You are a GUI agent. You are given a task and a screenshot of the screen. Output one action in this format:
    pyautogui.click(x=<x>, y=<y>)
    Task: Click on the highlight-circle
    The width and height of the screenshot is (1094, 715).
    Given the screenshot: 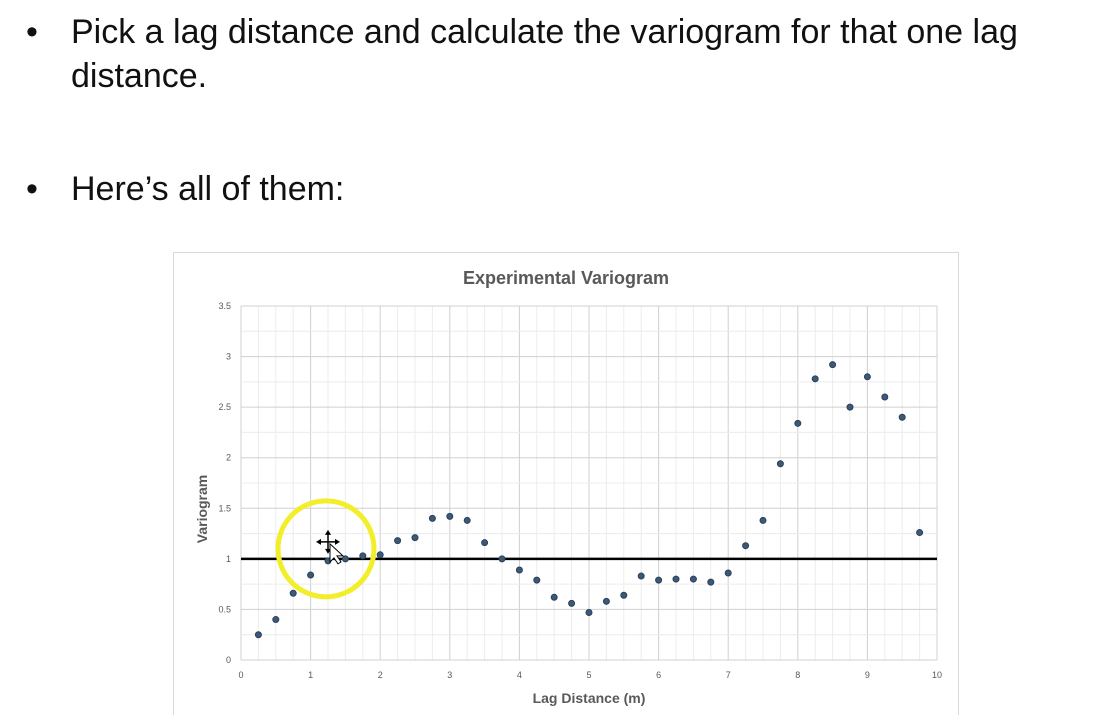 What is the action you would take?
    pyautogui.click(x=326, y=549)
    